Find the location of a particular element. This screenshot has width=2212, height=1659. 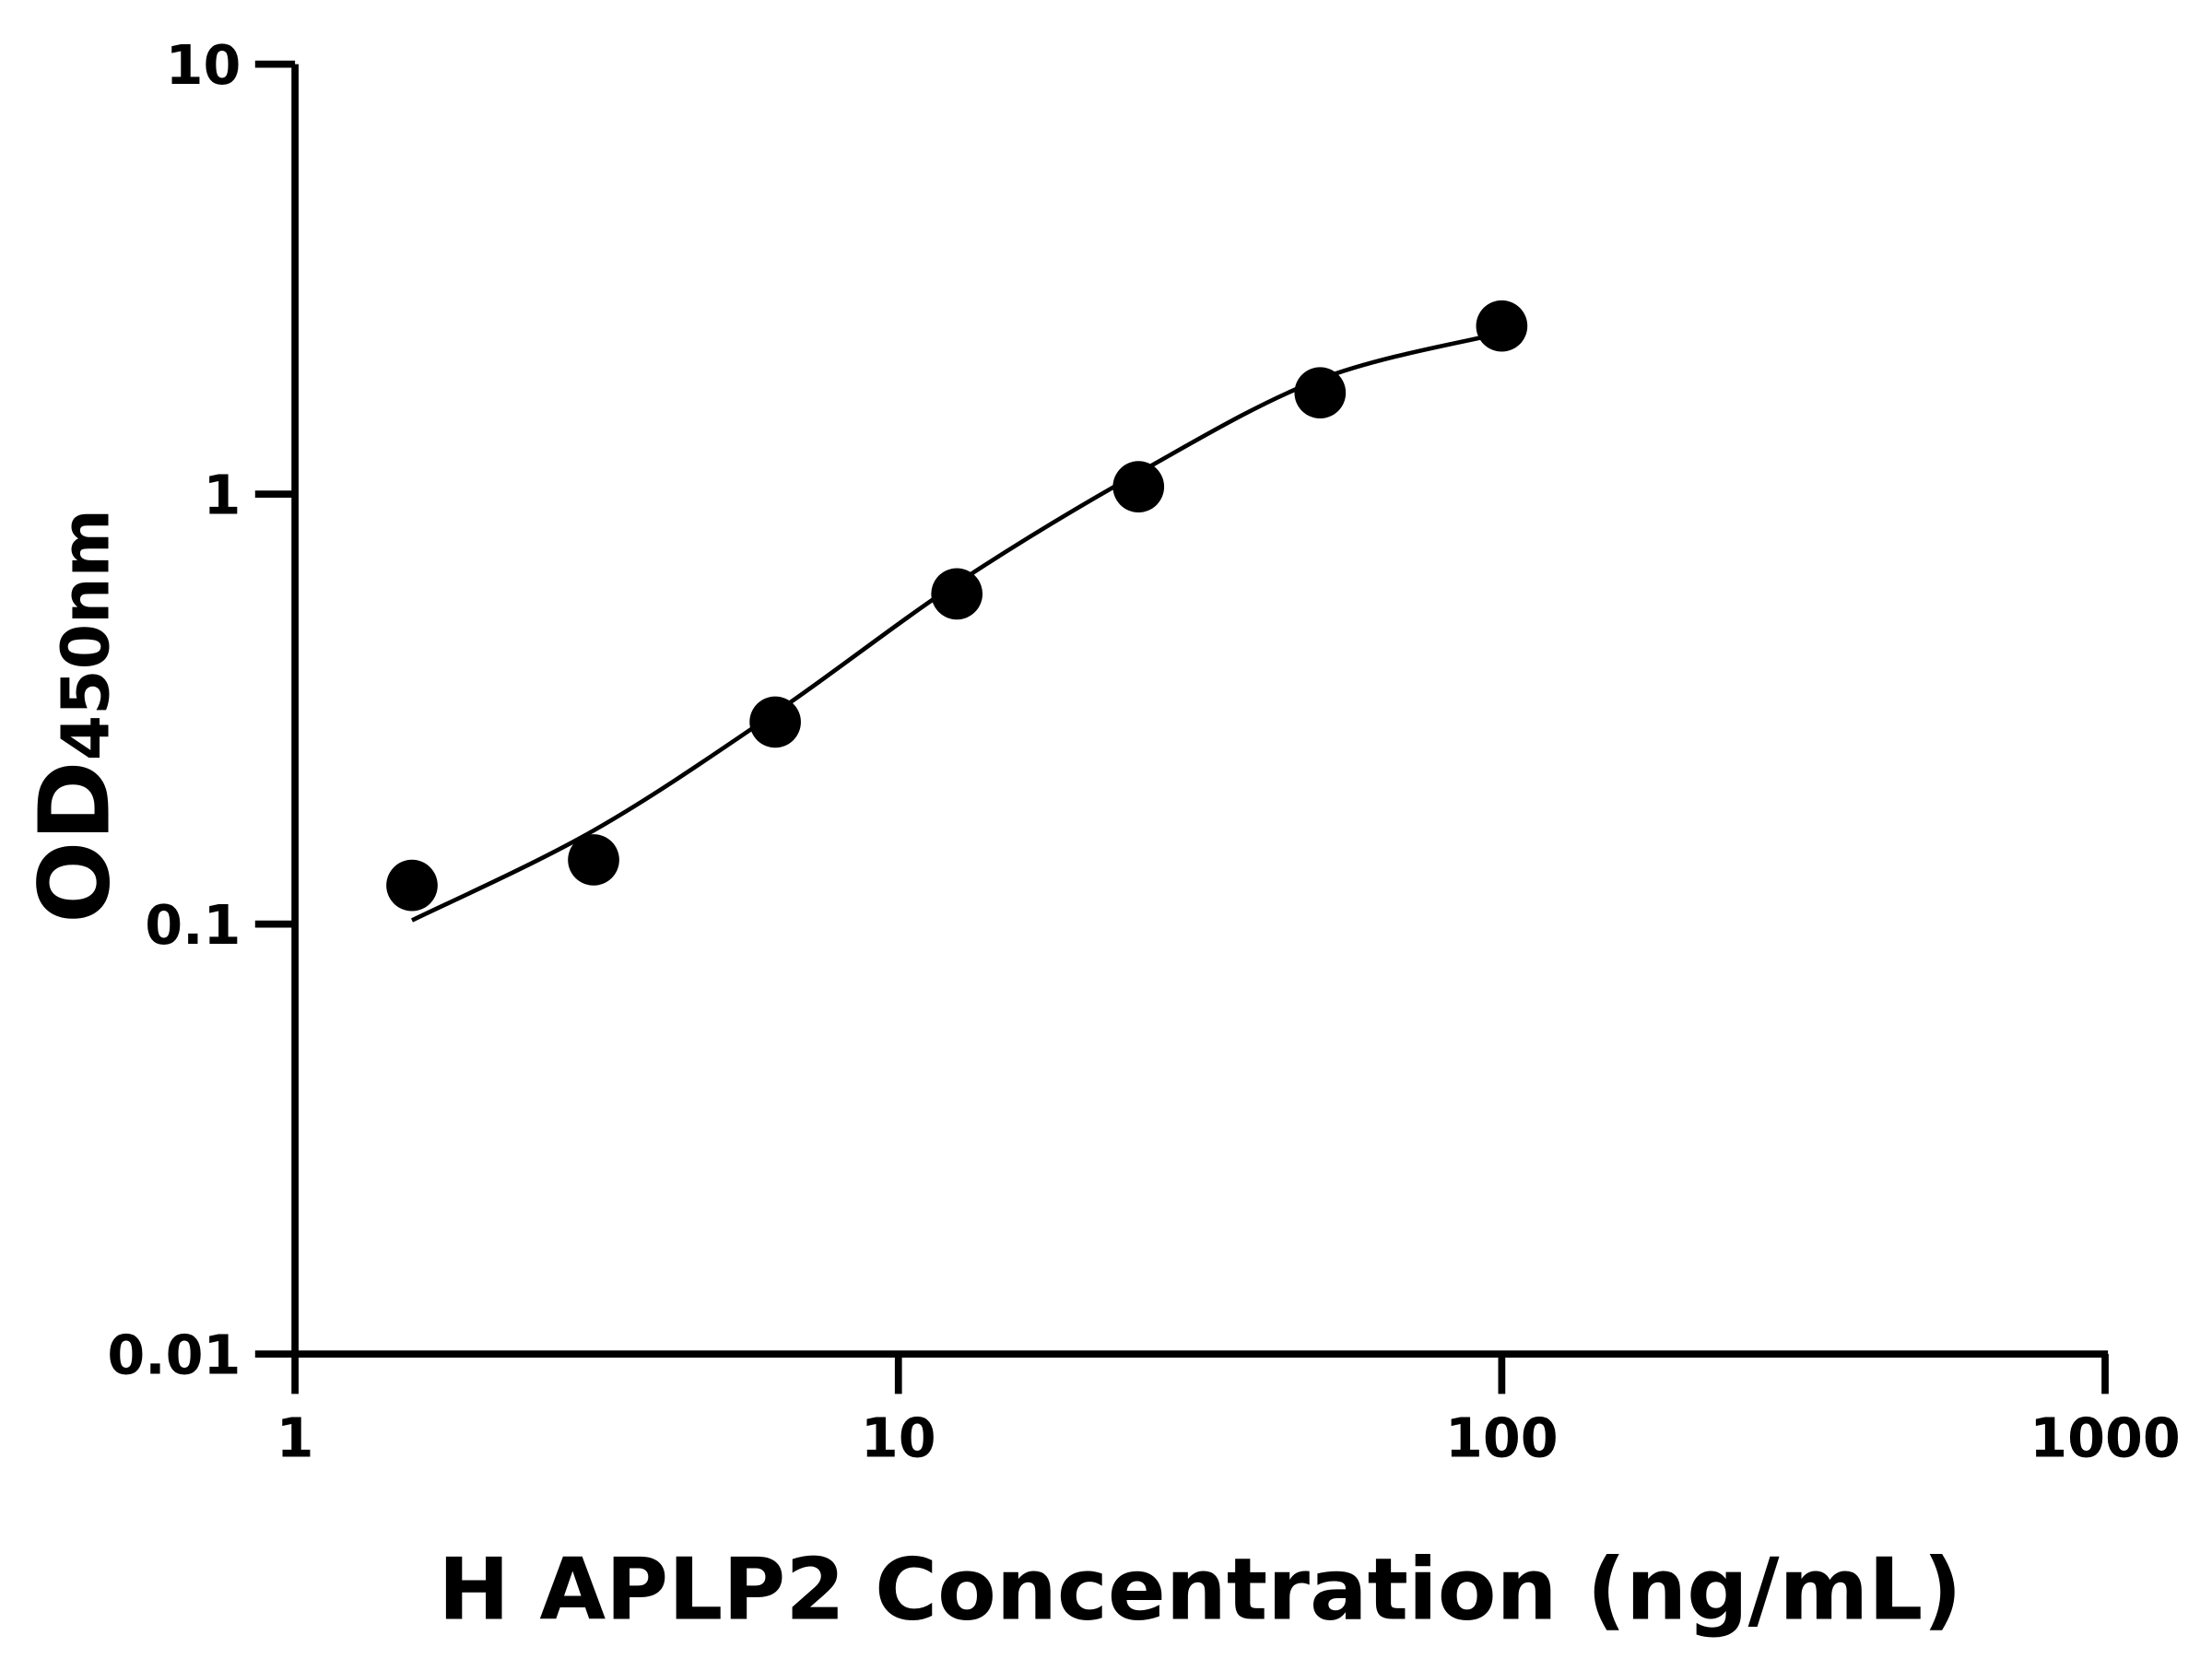

x-tick-label: 1000 is located at coordinates (2105, 1437).